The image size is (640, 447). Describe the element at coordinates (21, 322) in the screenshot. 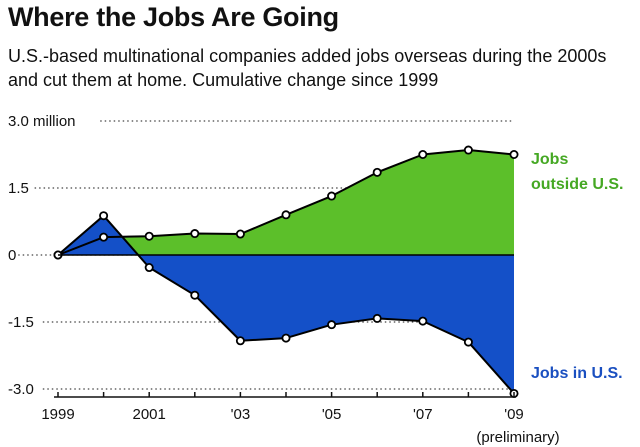

I see `y-tick-label: -1.5` at that location.